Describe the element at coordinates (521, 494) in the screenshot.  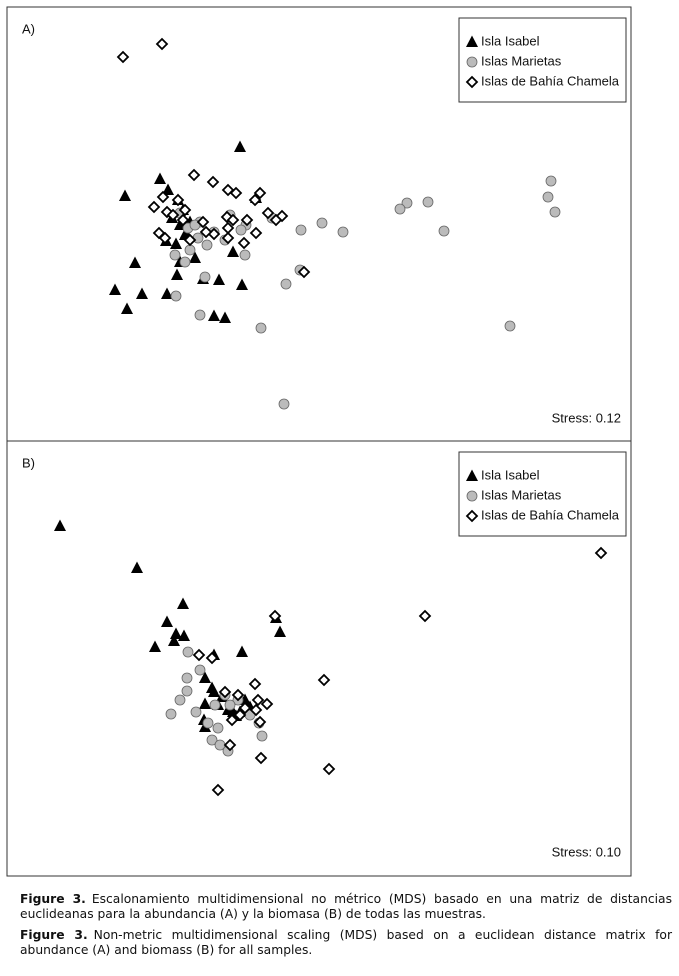
I see `legend-label: Islas Marietas` at that location.